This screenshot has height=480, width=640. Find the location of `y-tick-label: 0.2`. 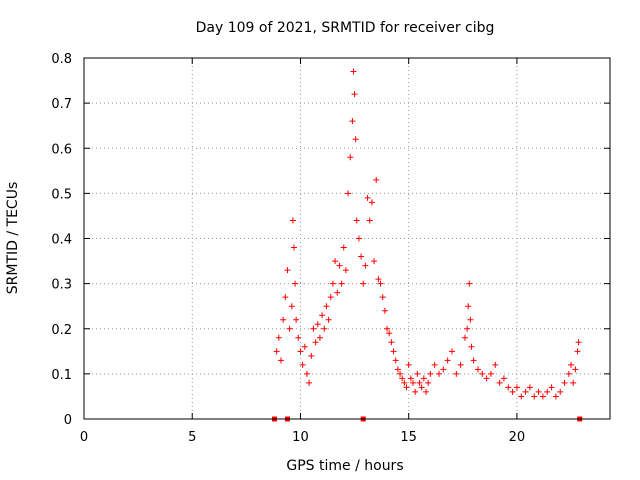

y-tick-label: 0.2 is located at coordinates (61, 330).